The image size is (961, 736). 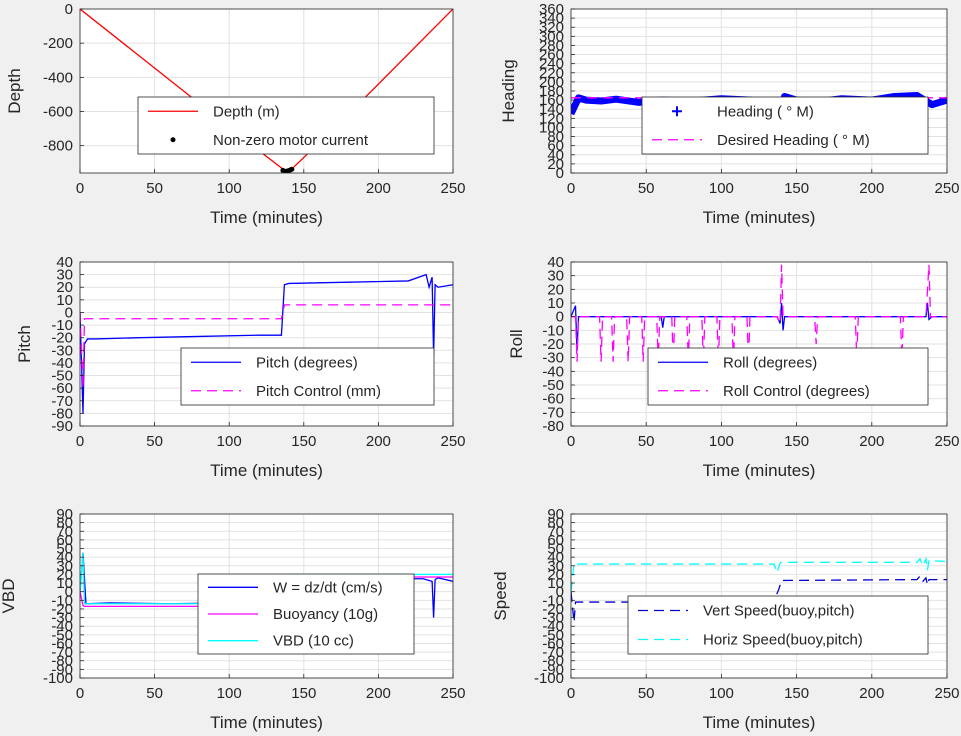 I want to click on legend-label: Heading ( ° M), so click(x=765, y=111).